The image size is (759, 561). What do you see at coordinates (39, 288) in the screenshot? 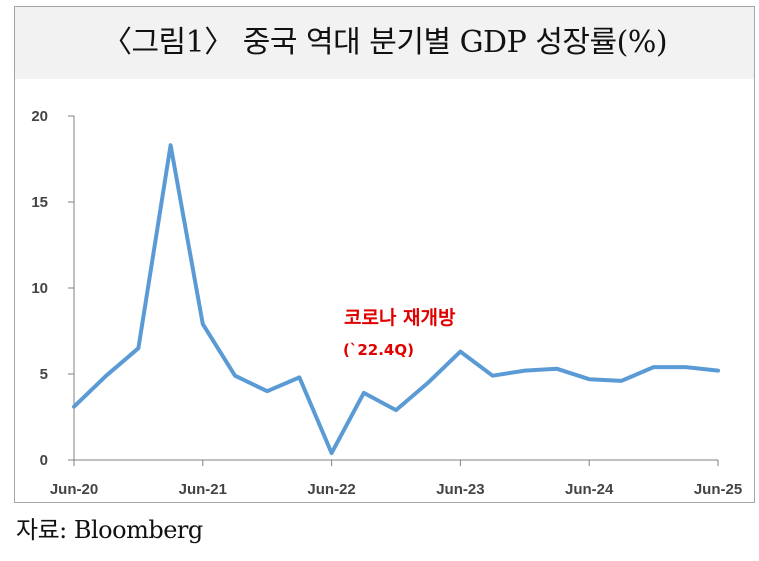
I see `y-tick-label: 10` at bounding box center [39, 288].